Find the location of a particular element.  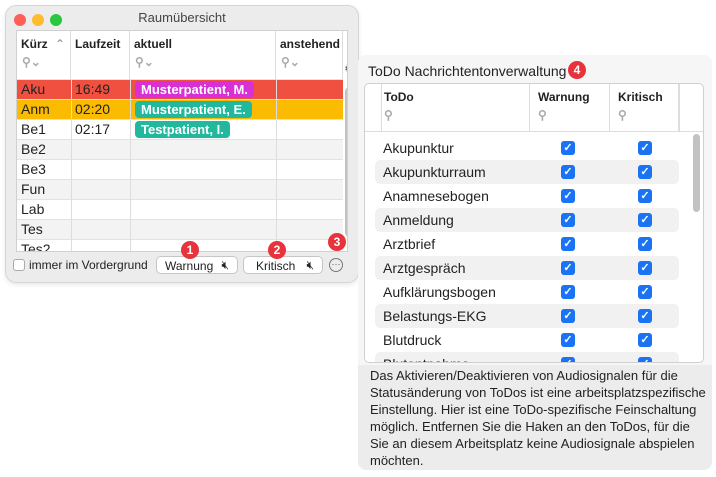

table-row: Tes2 is located at coordinates (180, 245).